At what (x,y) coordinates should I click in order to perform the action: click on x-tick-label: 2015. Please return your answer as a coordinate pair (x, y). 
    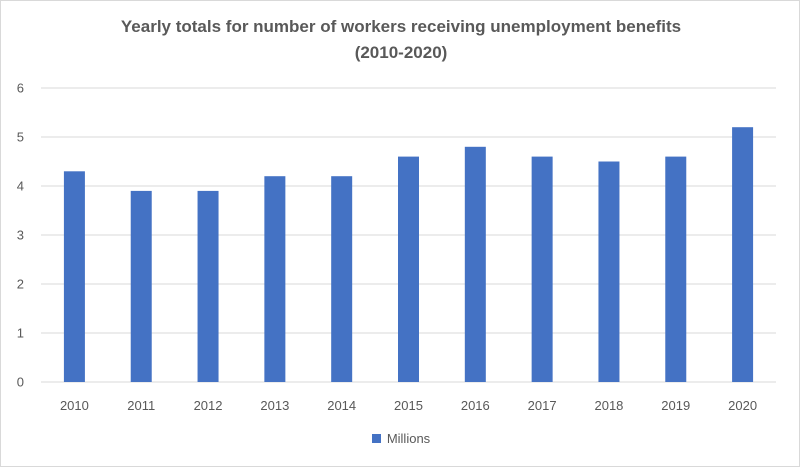
    Looking at the image, I should click on (408, 405).